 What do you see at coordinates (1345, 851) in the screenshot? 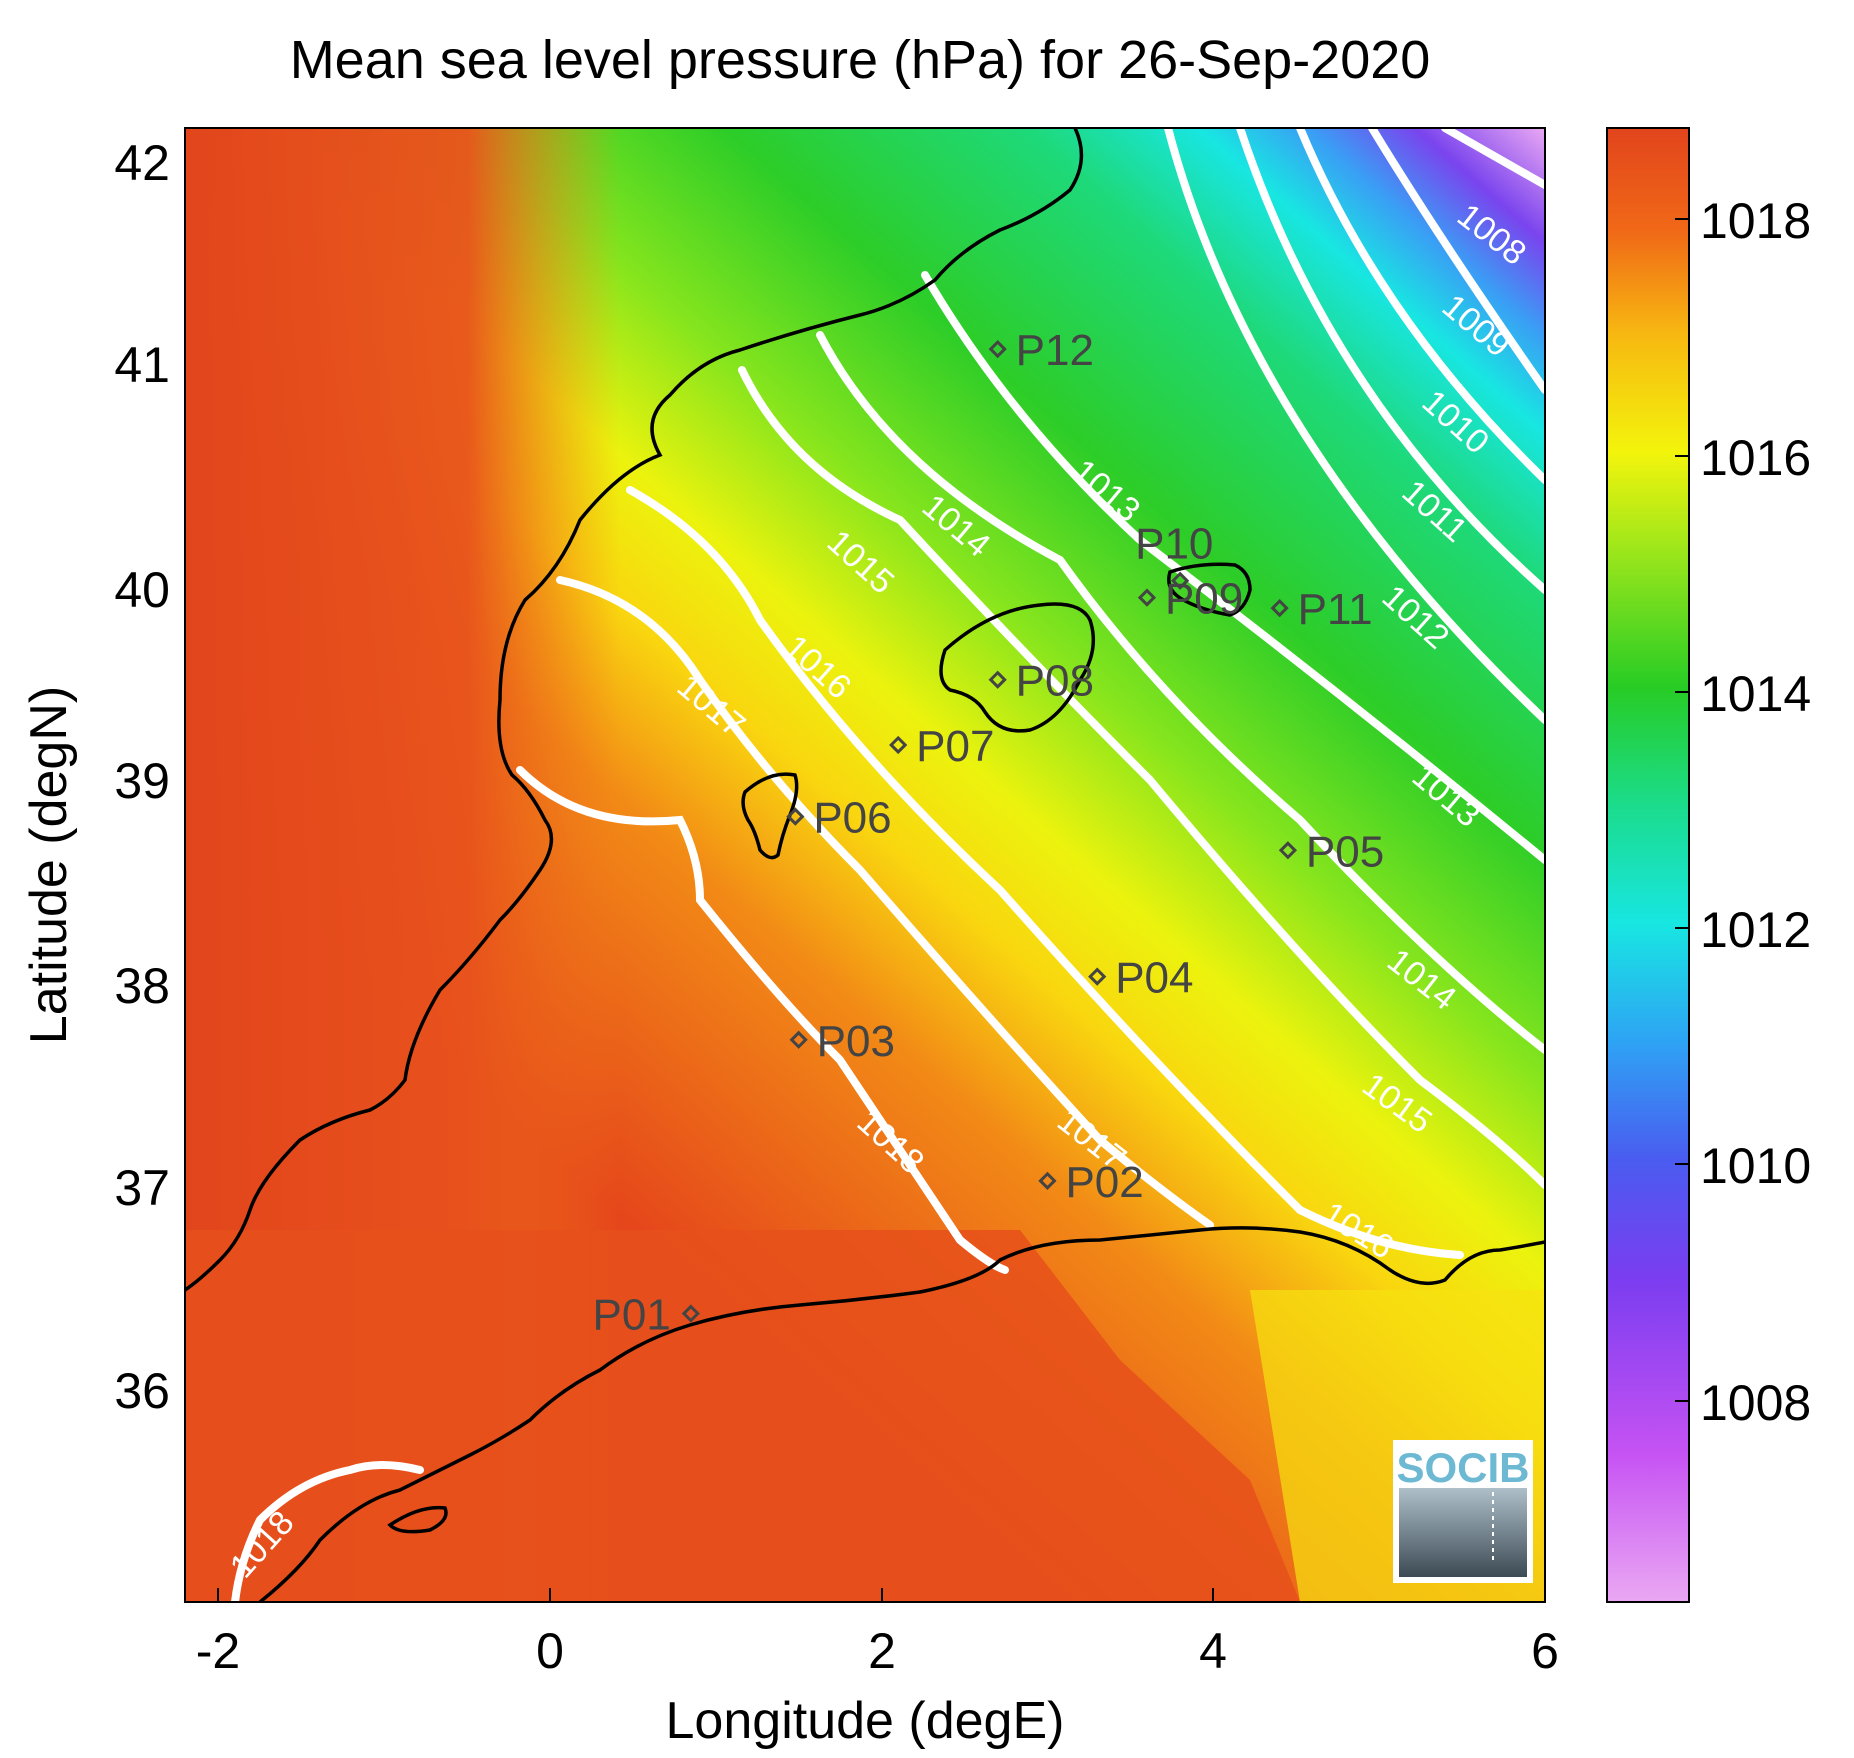
I see `station-label: P05` at bounding box center [1345, 851].